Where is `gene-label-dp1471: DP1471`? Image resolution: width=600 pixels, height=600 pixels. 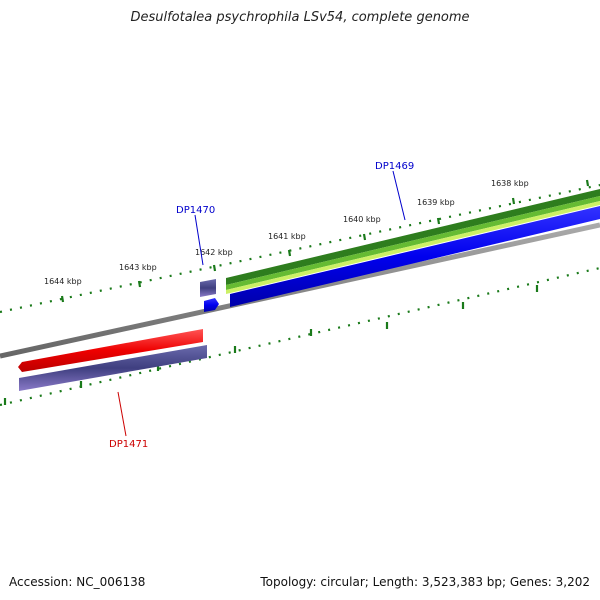
gene-label-dp1471: DP1471 is located at coordinates (128, 444).